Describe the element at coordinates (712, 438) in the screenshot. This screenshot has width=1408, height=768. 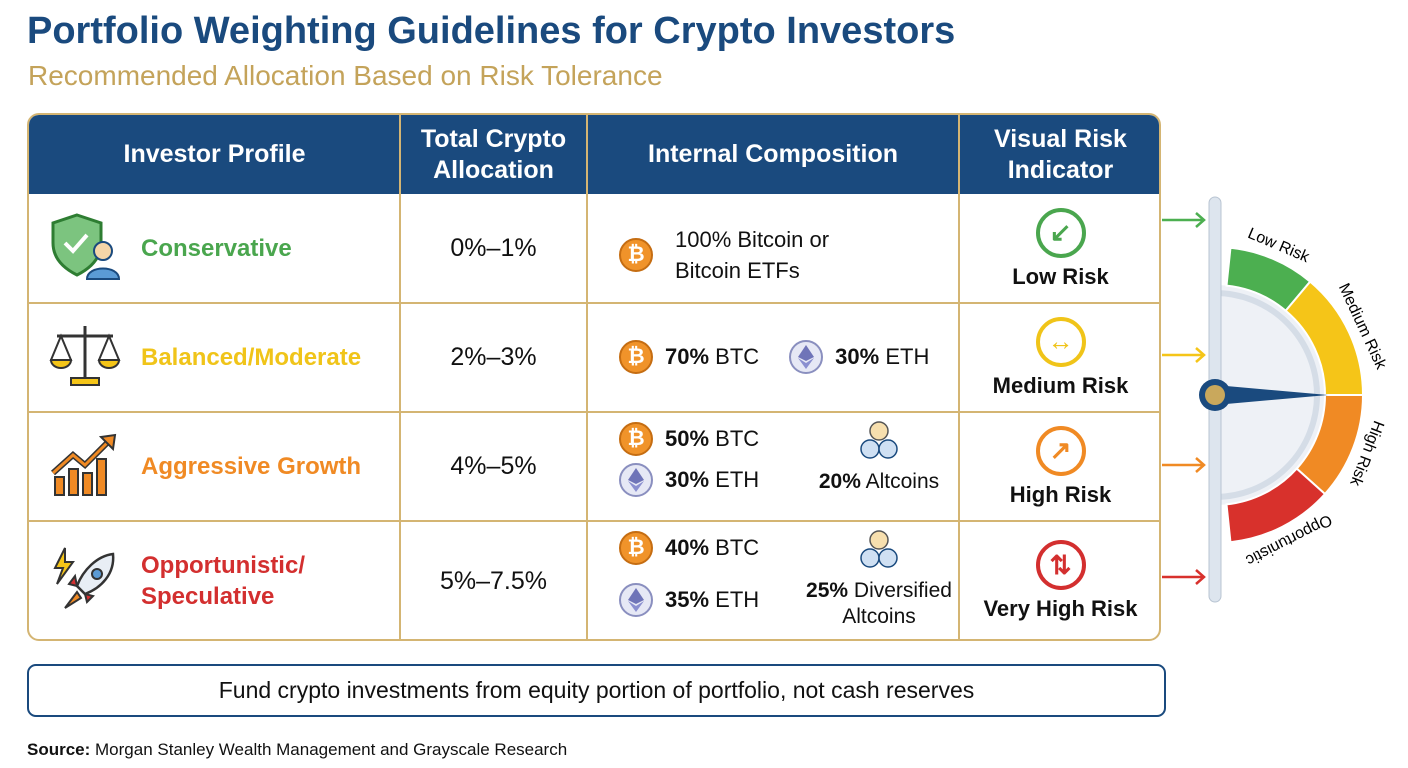
I see `btc-share: 50% BTC` at that location.